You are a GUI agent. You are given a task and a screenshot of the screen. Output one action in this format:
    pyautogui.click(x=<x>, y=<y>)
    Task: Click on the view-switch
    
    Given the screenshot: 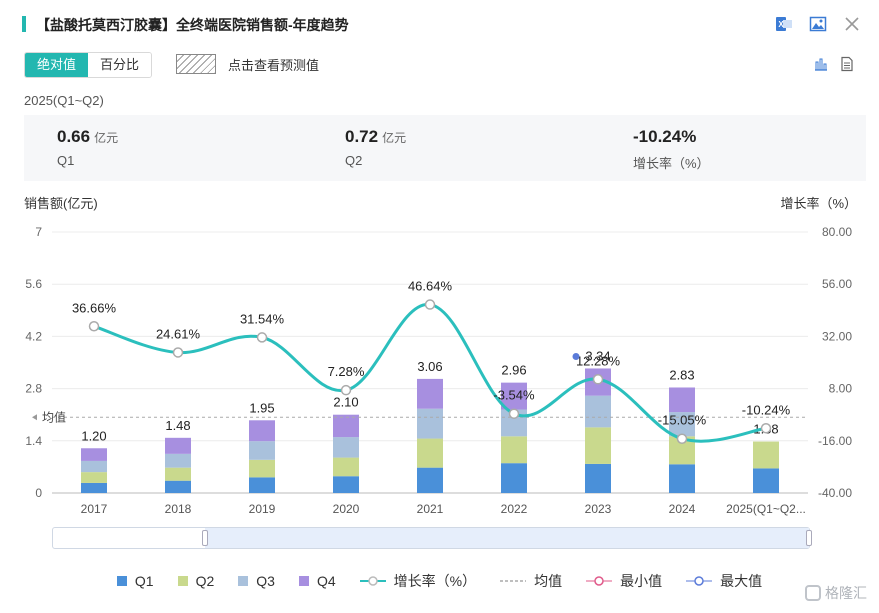 What is the action you would take?
    pyautogui.click(x=834, y=66)
    